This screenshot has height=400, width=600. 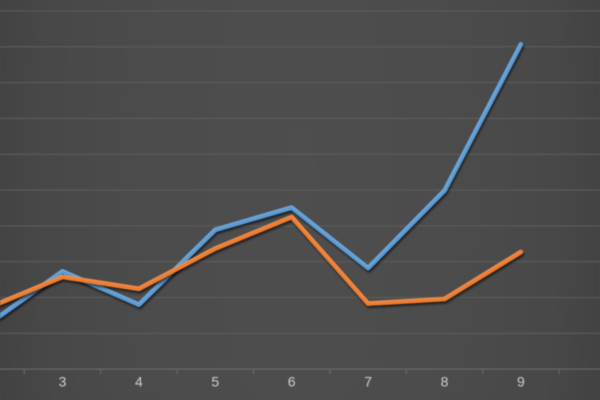 What do you see at coordinates (368, 382) in the screenshot?
I see `svg-text: 7` at bounding box center [368, 382].